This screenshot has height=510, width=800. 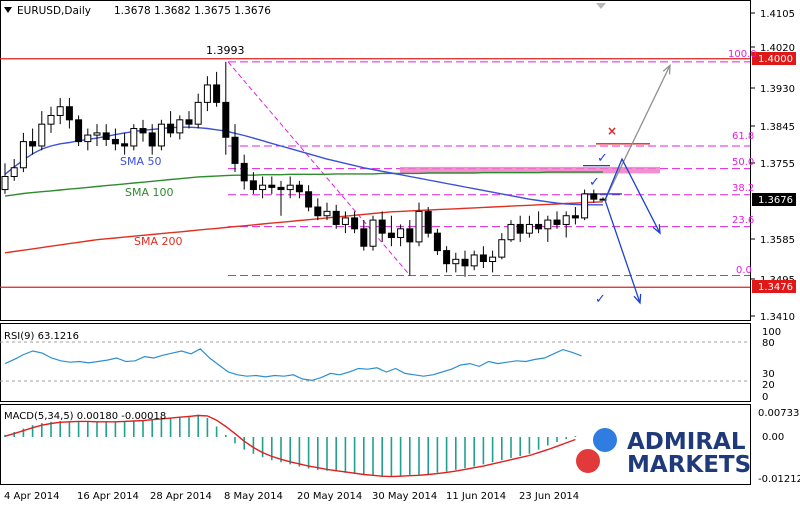 I want to click on price-tick: 1.3930, so click(x=777, y=89).